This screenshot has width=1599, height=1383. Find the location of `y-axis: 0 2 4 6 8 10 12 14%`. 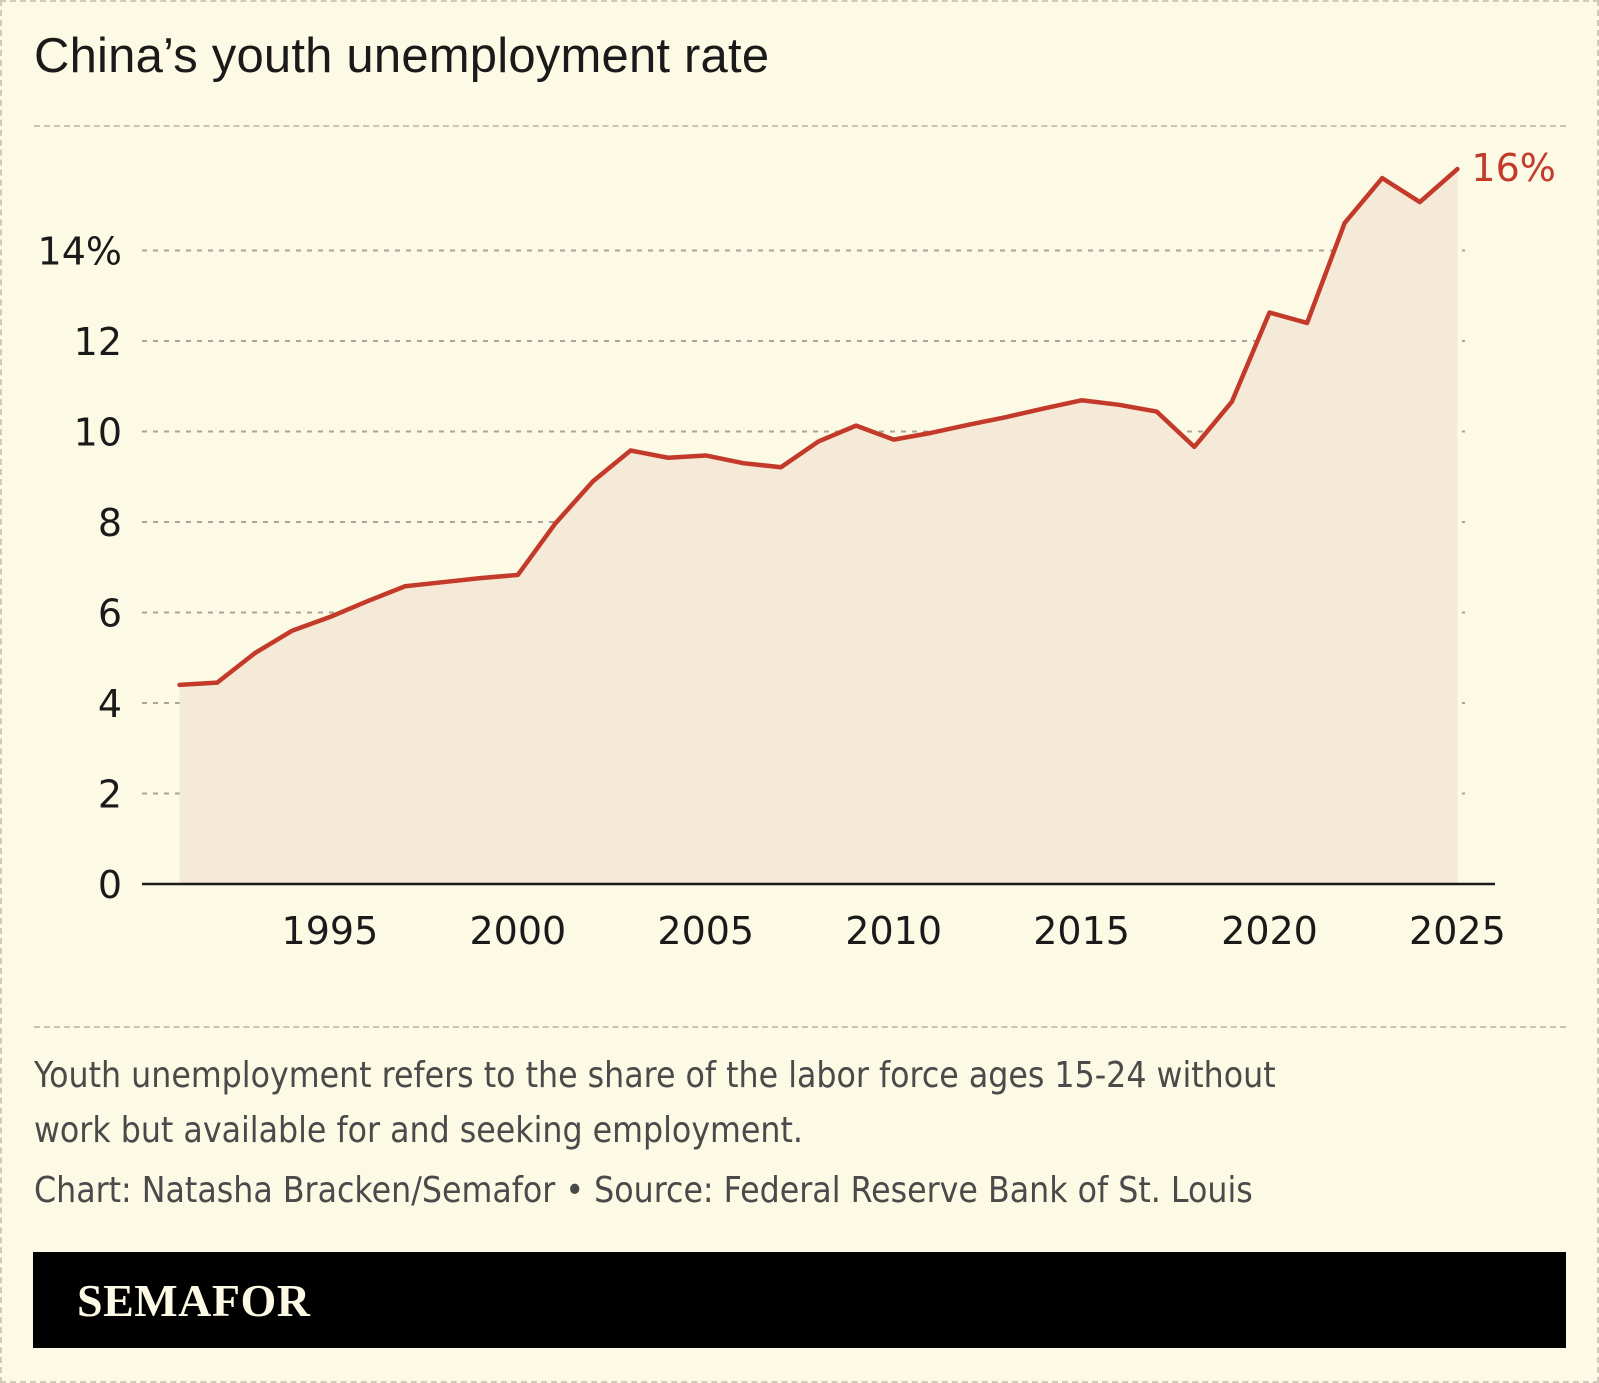

y-axis: 0 2 4 6 8 10 12 14% is located at coordinates (80, 569).